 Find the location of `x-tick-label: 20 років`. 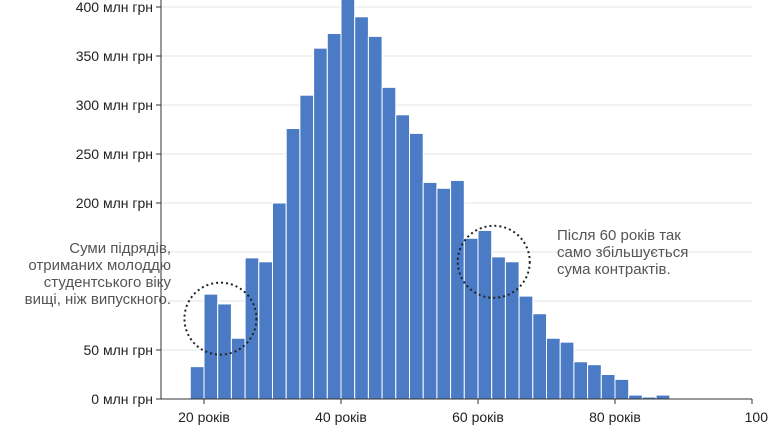

x-tick-label: 20 років is located at coordinates (204, 417).